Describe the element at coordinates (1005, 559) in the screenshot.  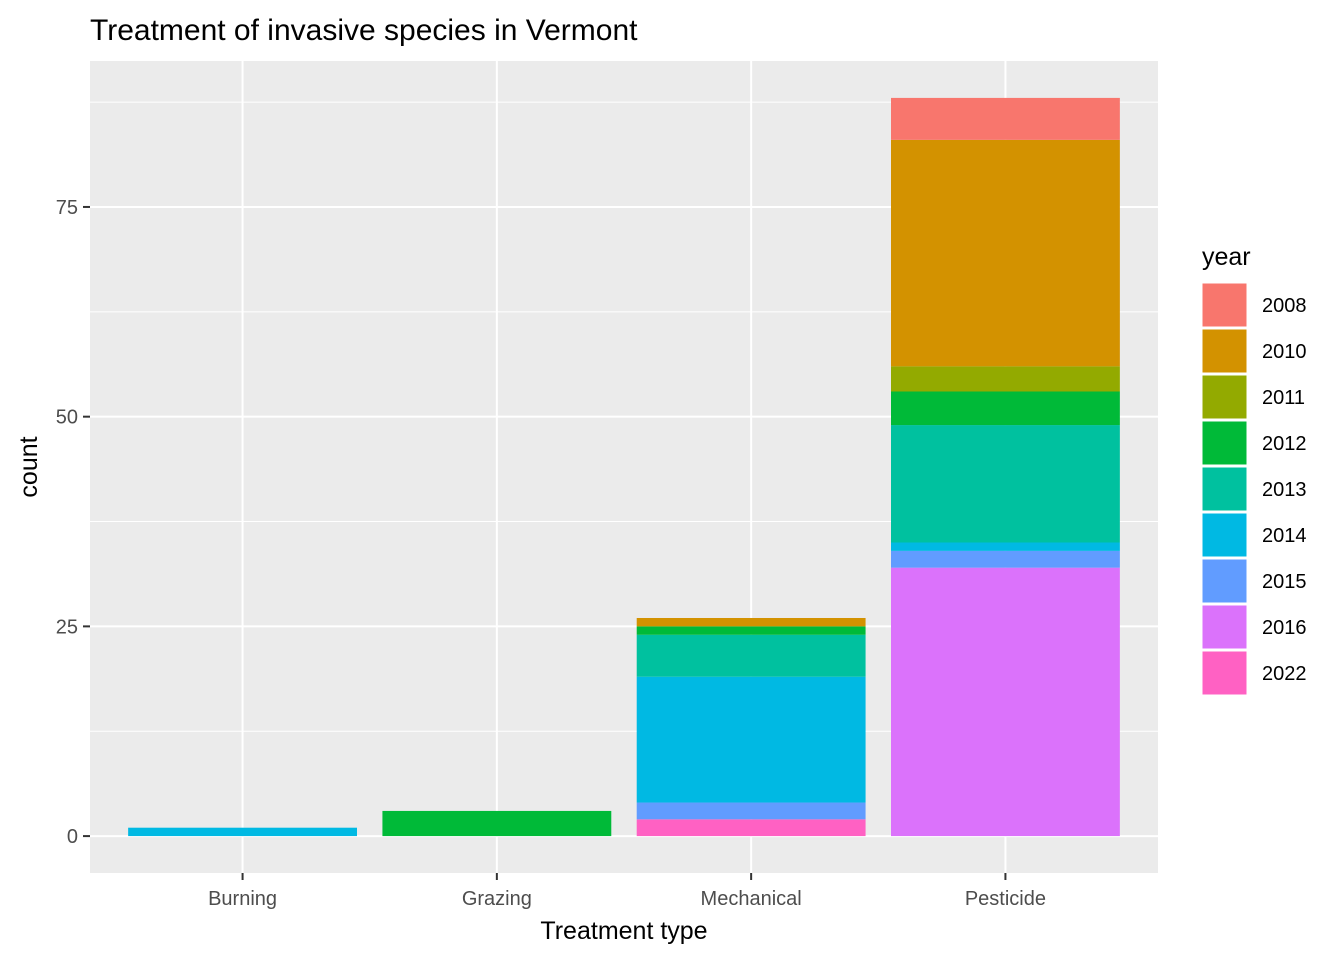
I see `bar-segment-pesticide-2015` at that location.